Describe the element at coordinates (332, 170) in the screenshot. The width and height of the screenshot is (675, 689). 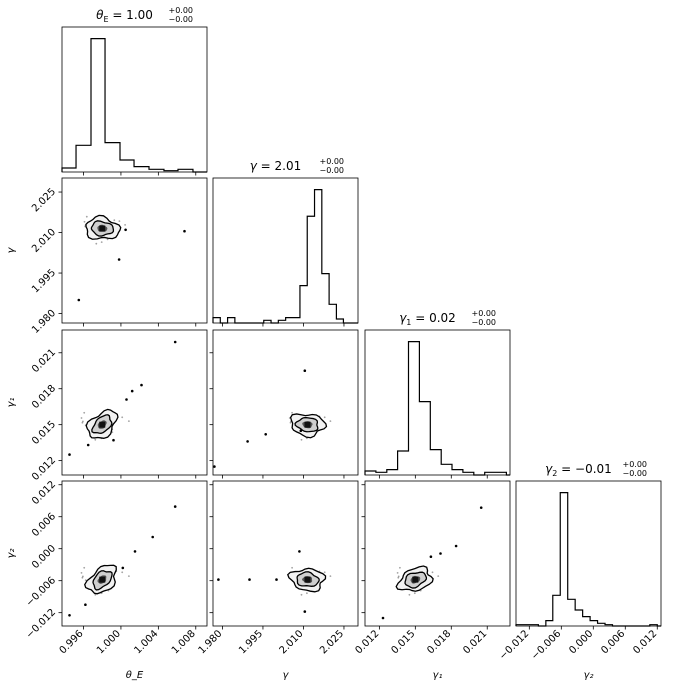
I see `title-lower-gamma: −0.00` at that location.